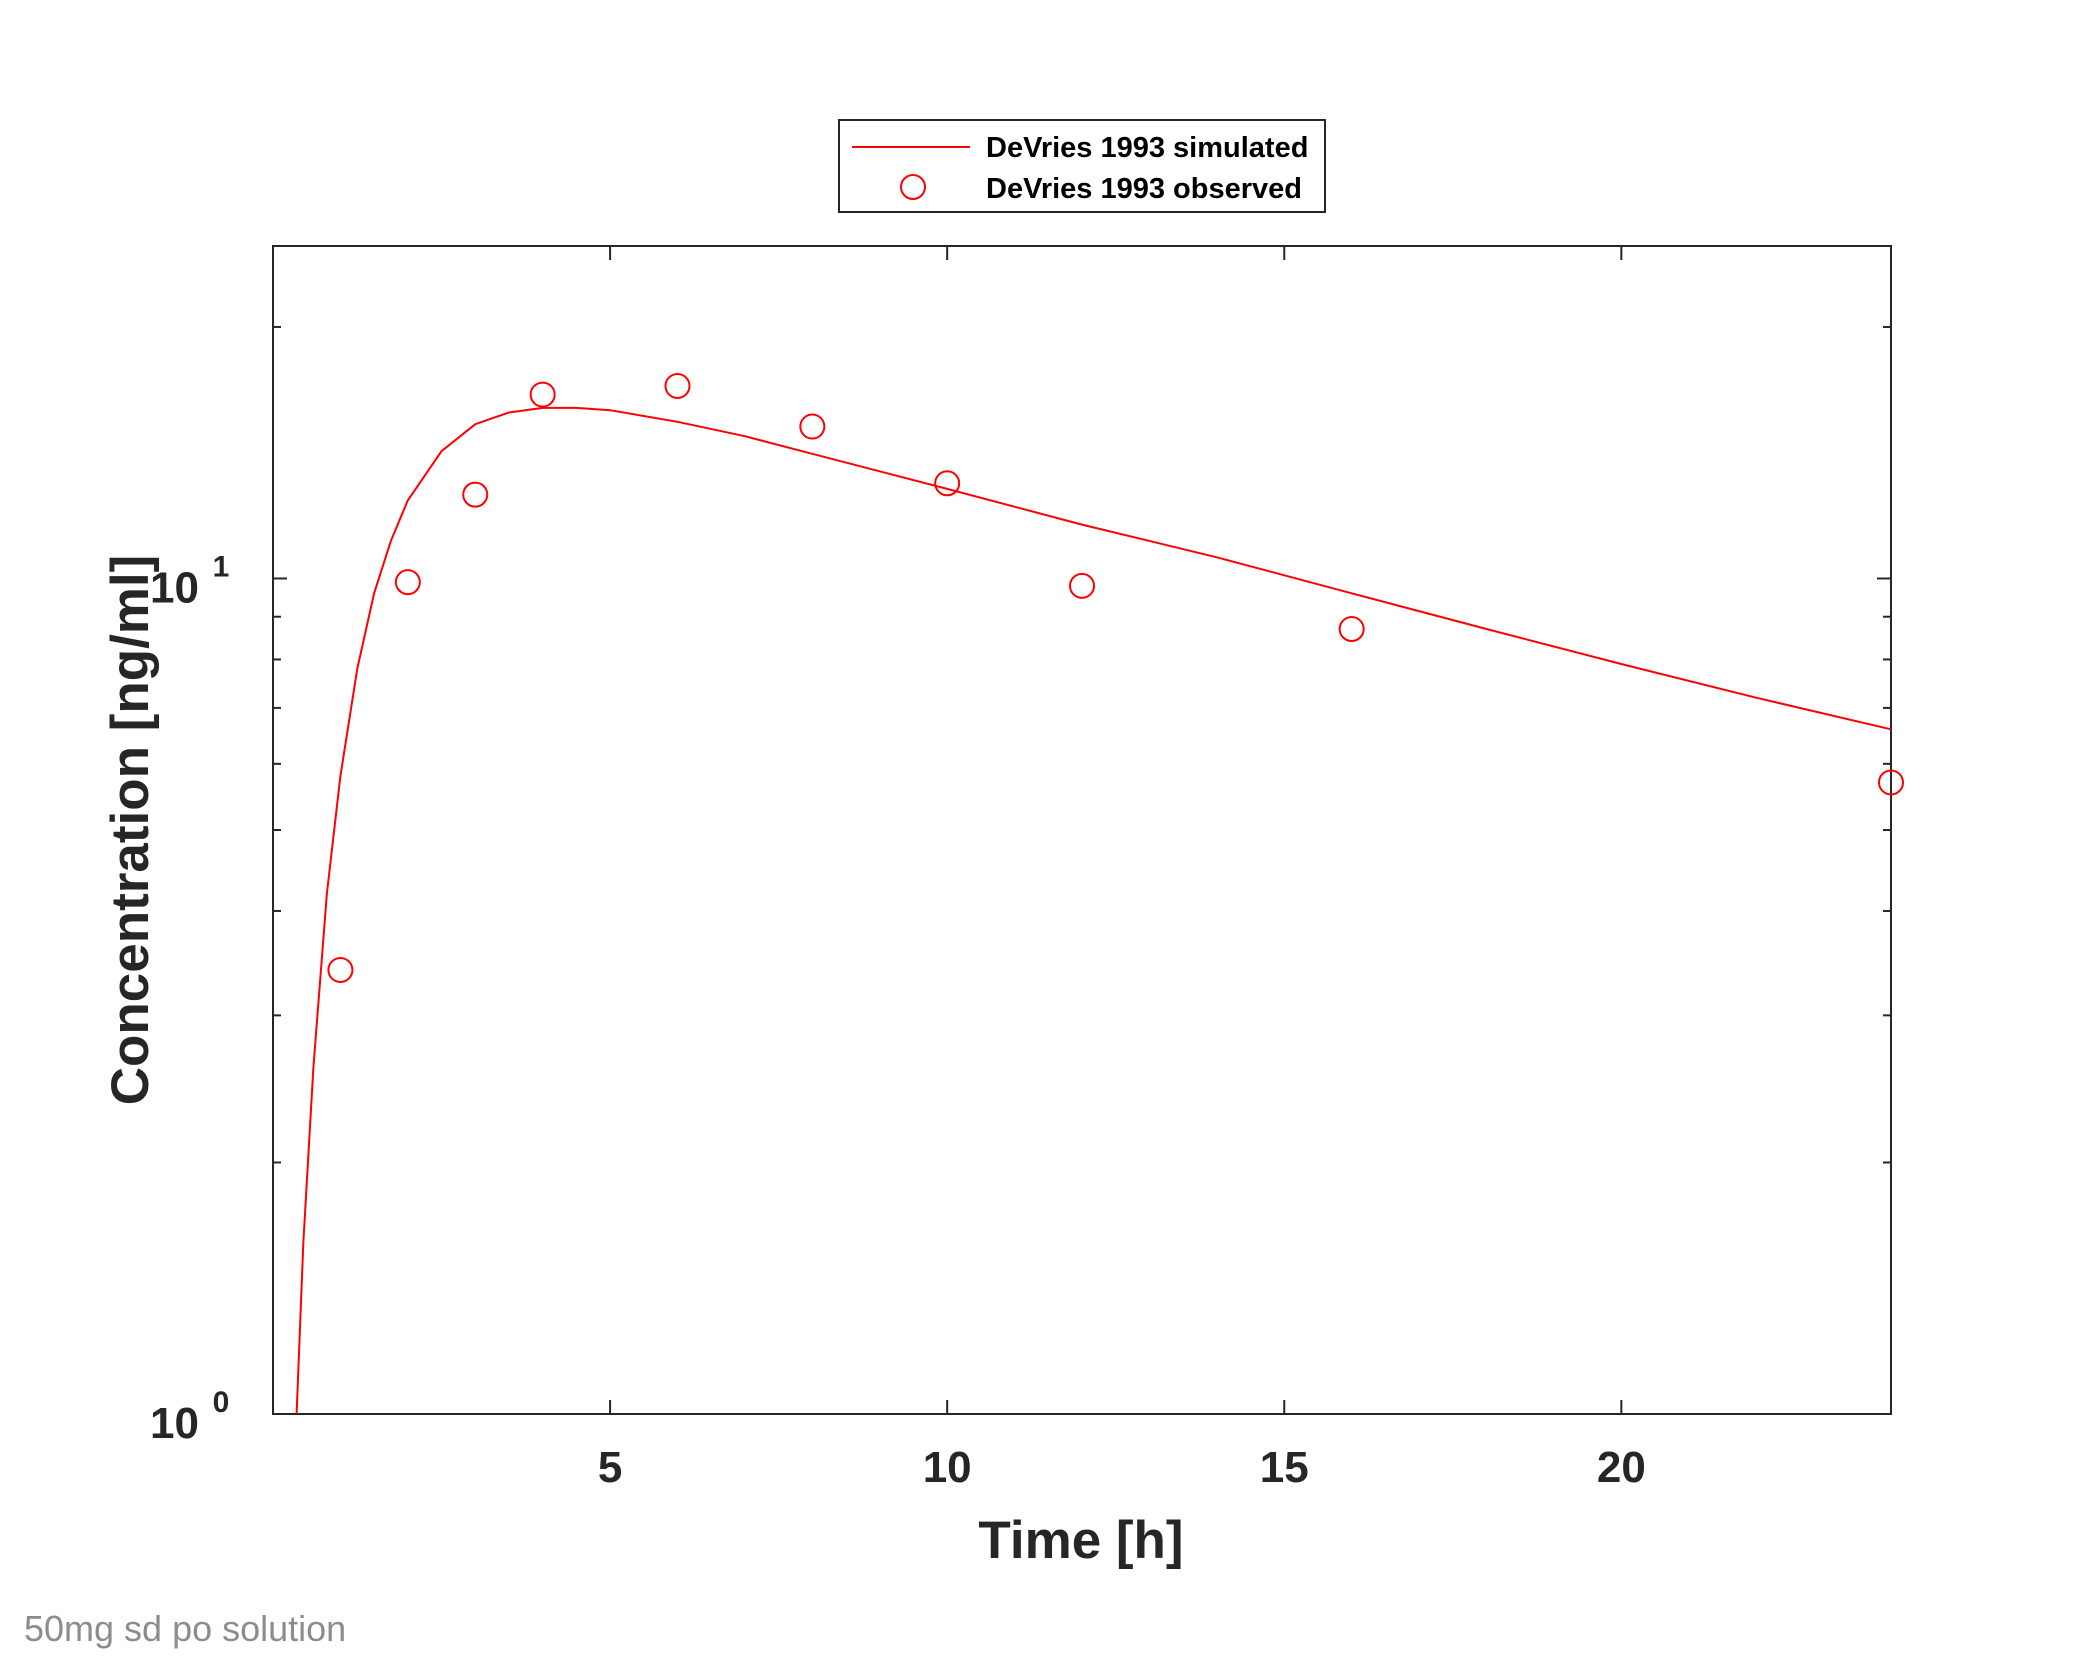  I want to click on x-tick-label: 15, so click(1284, 1467).